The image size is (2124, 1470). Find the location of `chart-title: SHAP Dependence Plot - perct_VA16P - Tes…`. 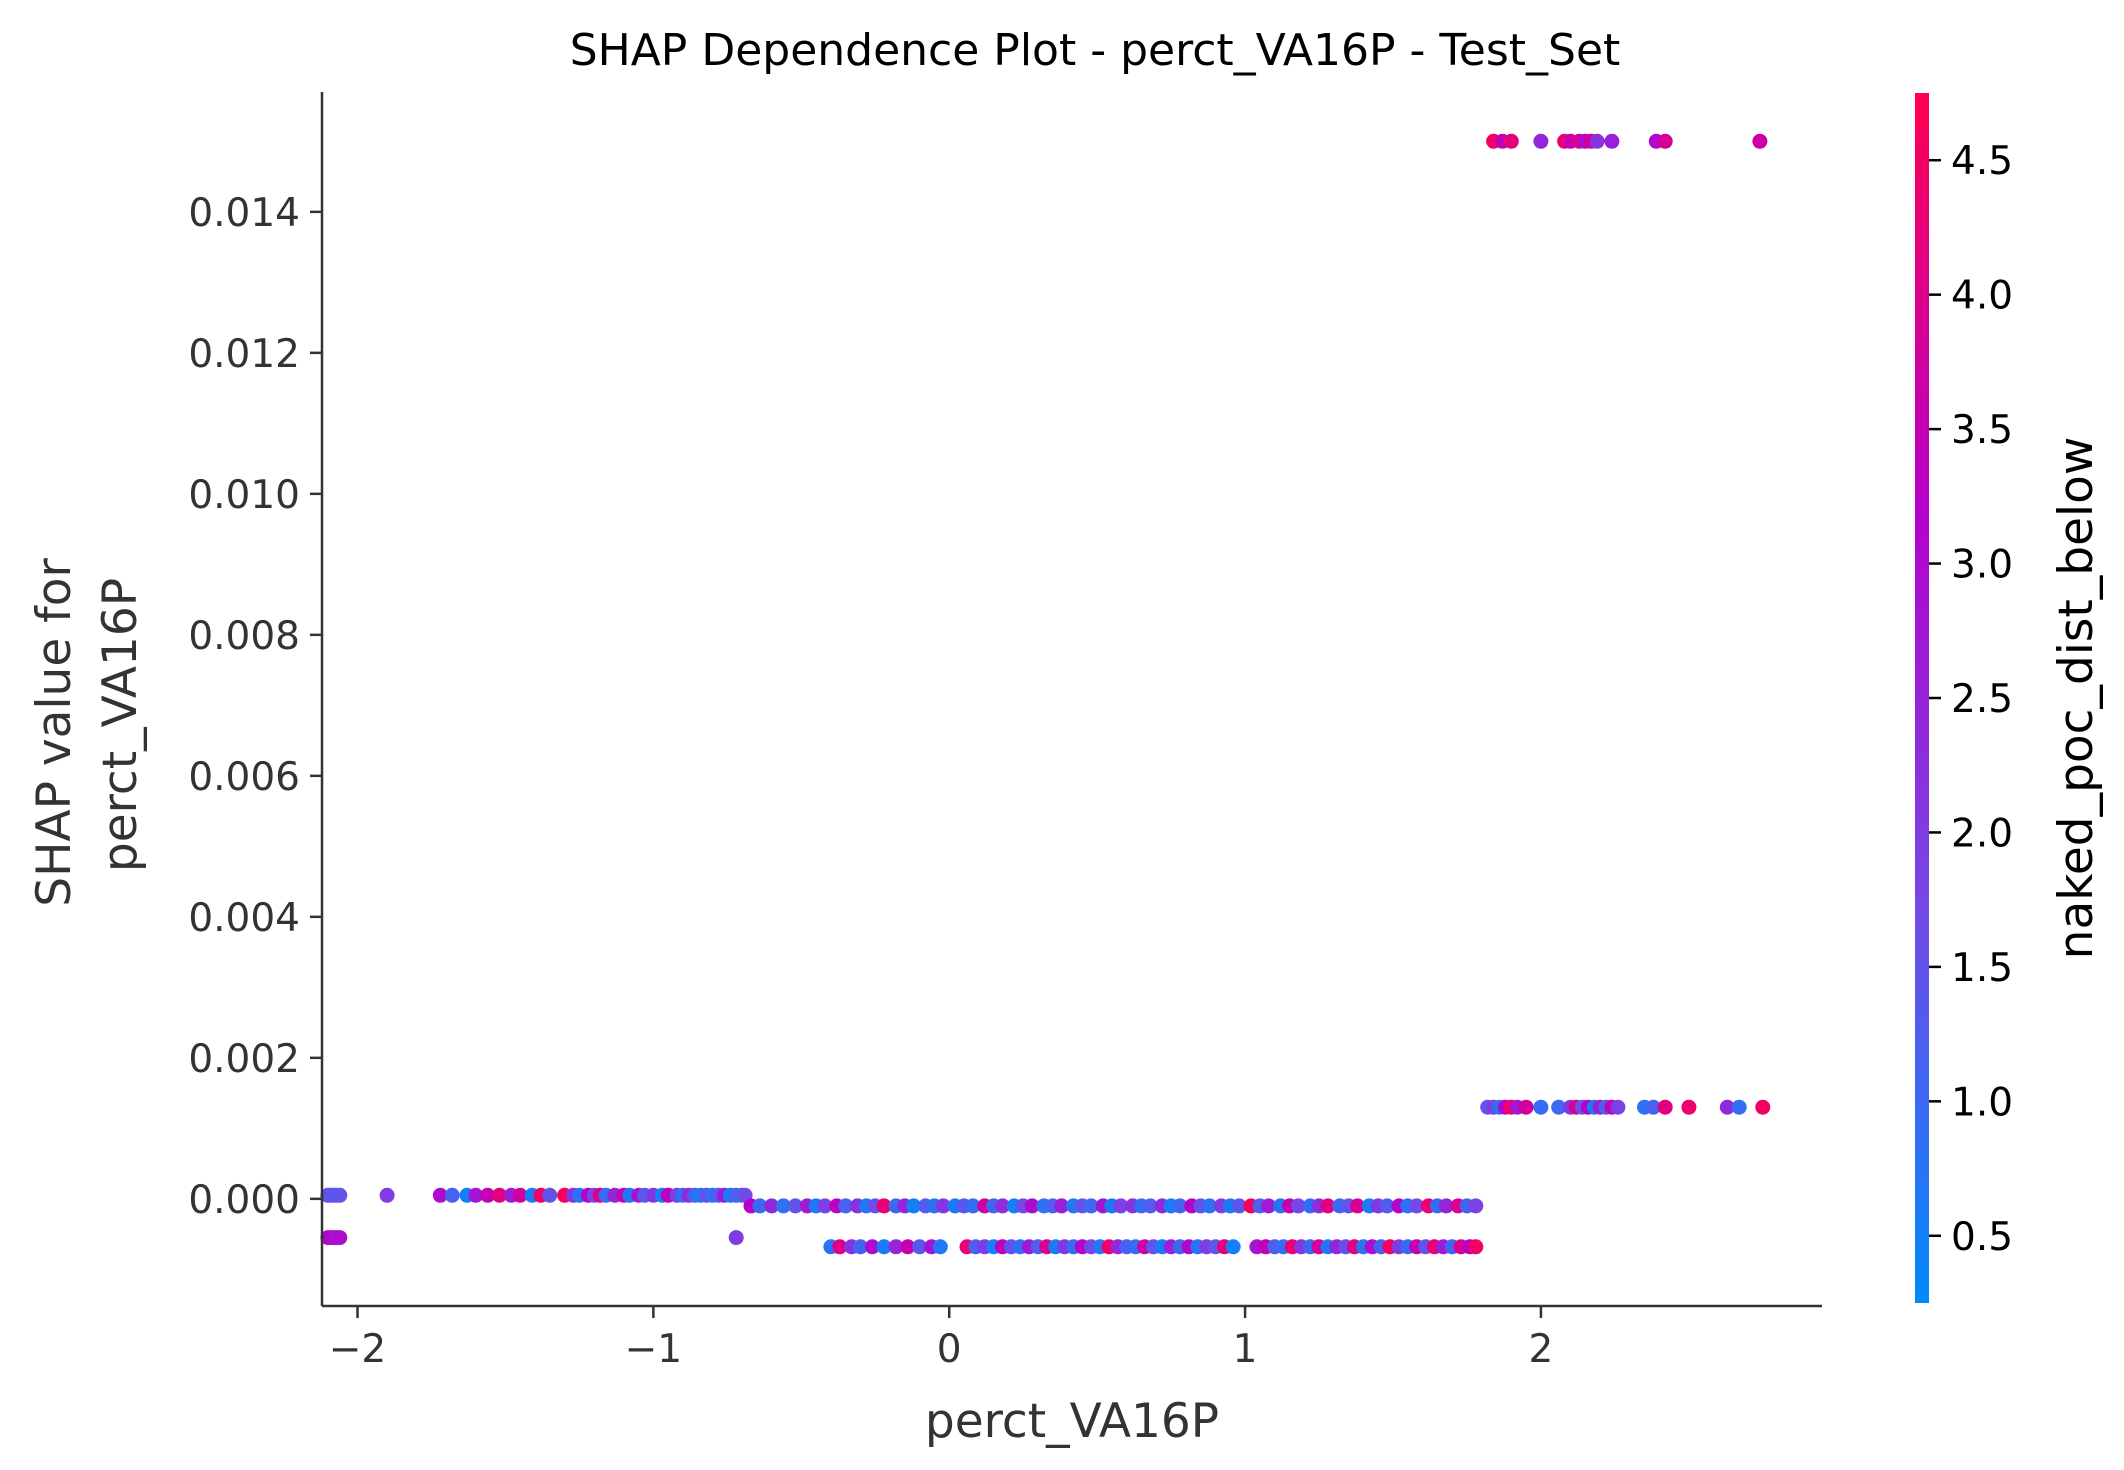

chart-title: SHAP Dependence Plot - perct_VA16P - Tes… is located at coordinates (1095, 50).